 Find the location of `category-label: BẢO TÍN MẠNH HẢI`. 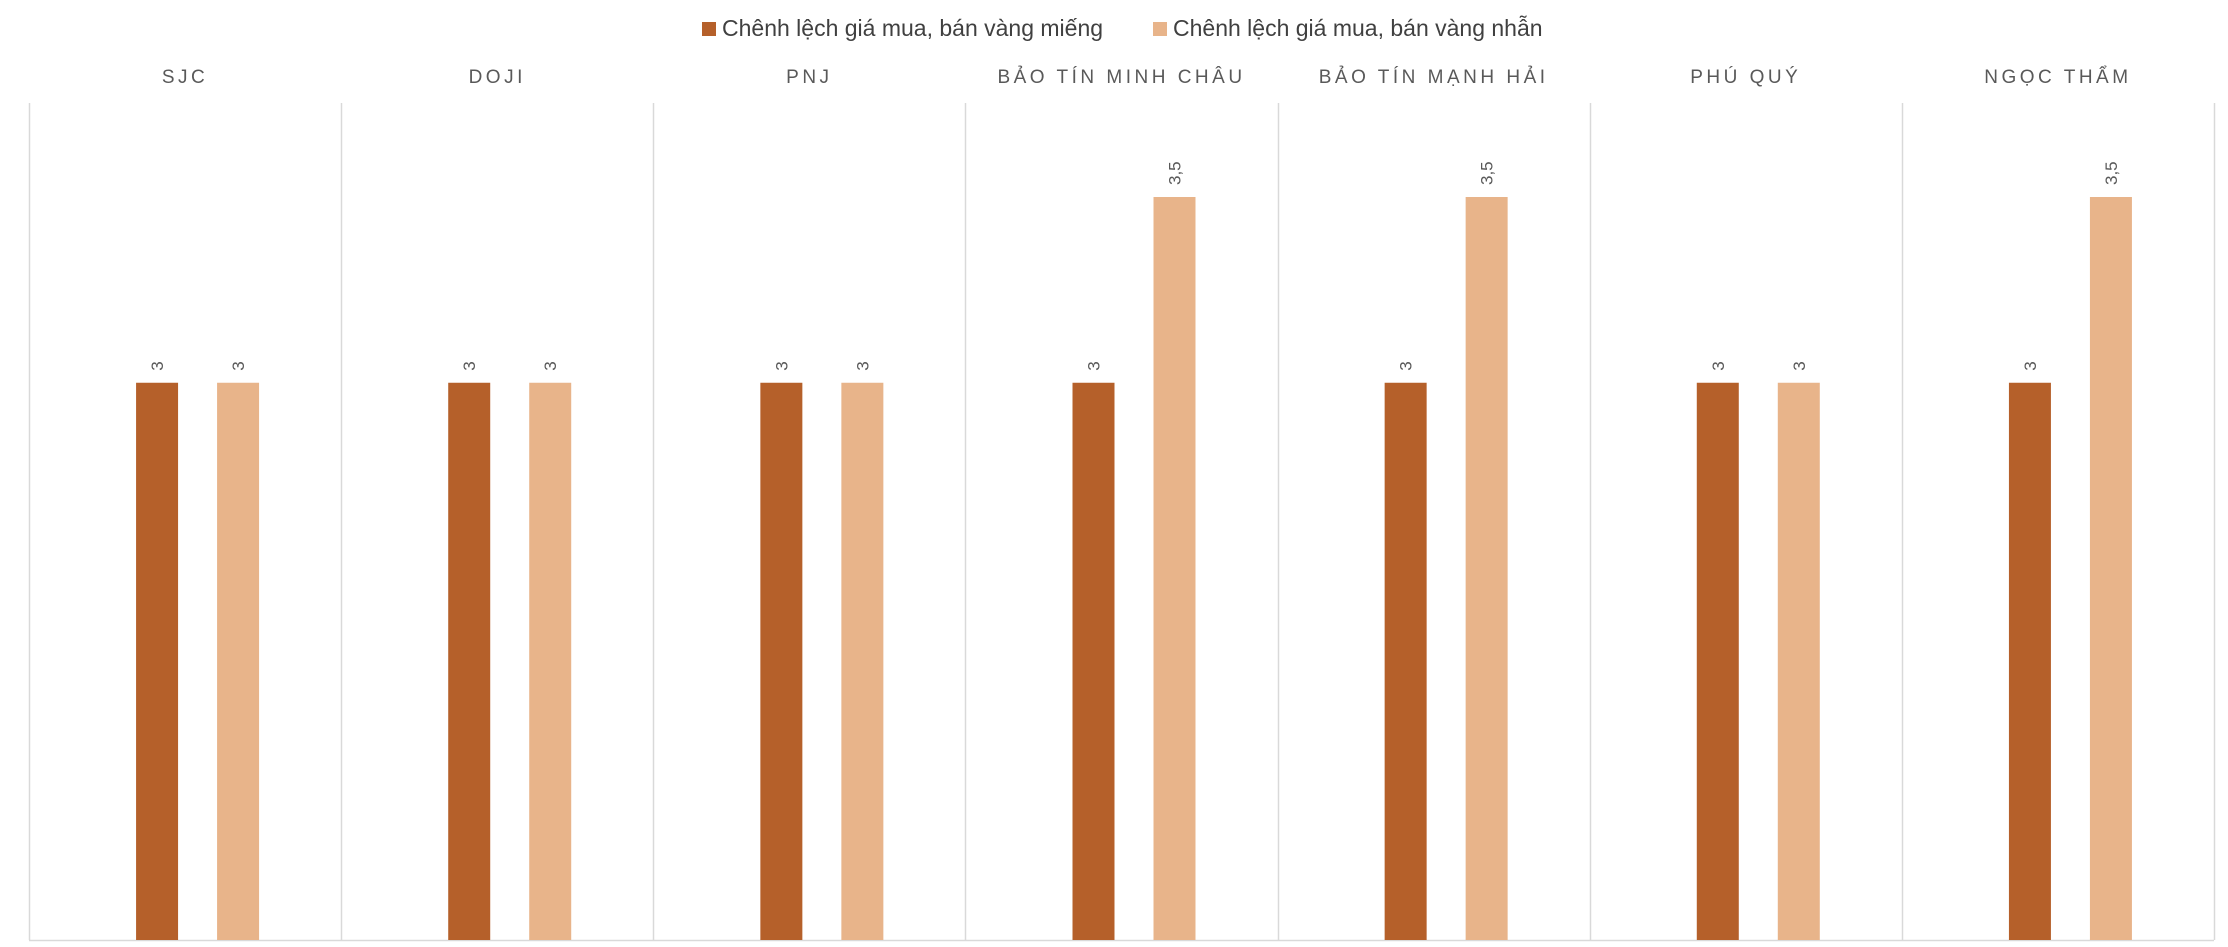

category-label: BẢO TÍN MẠNH HẢI is located at coordinates (1434, 77).